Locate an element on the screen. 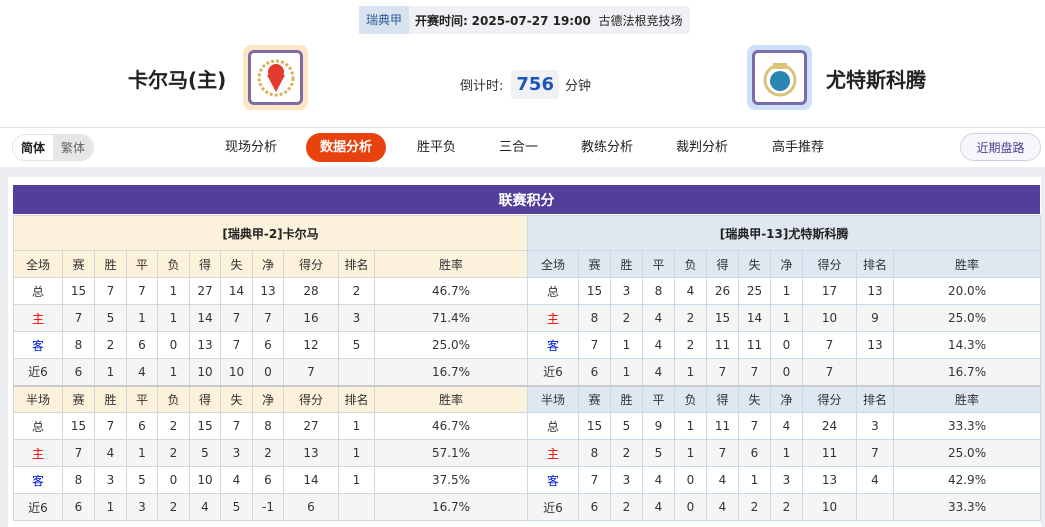 This screenshot has width=1045, height=527. stat-cell: 15 is located at coordinates (78, 291).